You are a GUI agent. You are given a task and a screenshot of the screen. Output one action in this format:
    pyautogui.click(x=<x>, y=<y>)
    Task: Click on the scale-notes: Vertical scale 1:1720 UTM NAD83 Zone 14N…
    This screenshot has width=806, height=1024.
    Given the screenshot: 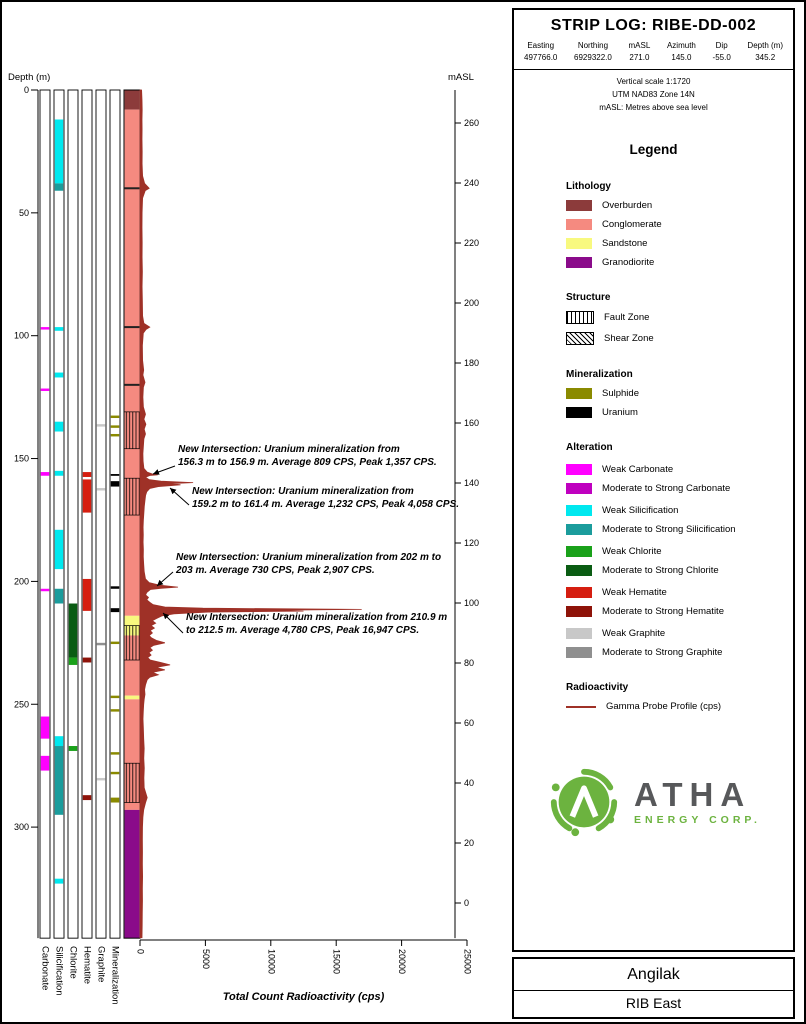 What is the action you would take?
    pyautogui.click(x=653, y=95)
    